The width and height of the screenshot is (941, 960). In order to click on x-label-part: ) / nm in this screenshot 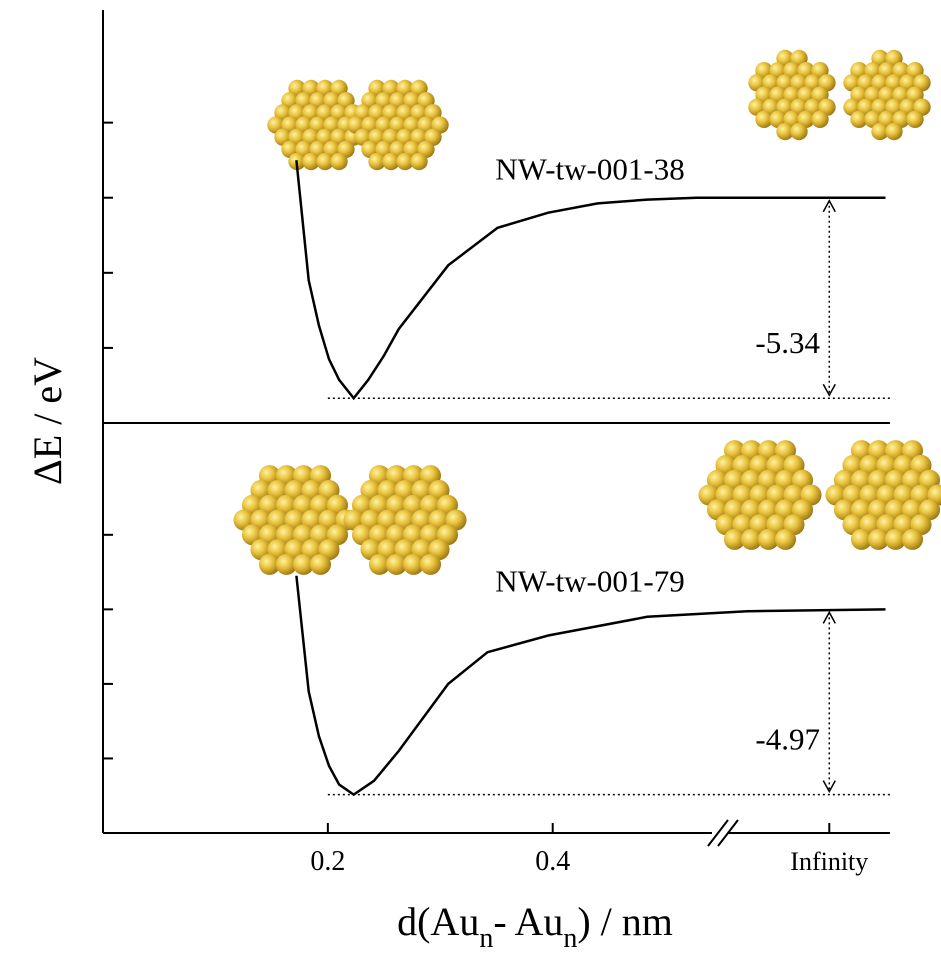, I will do `click(625, 921)`.